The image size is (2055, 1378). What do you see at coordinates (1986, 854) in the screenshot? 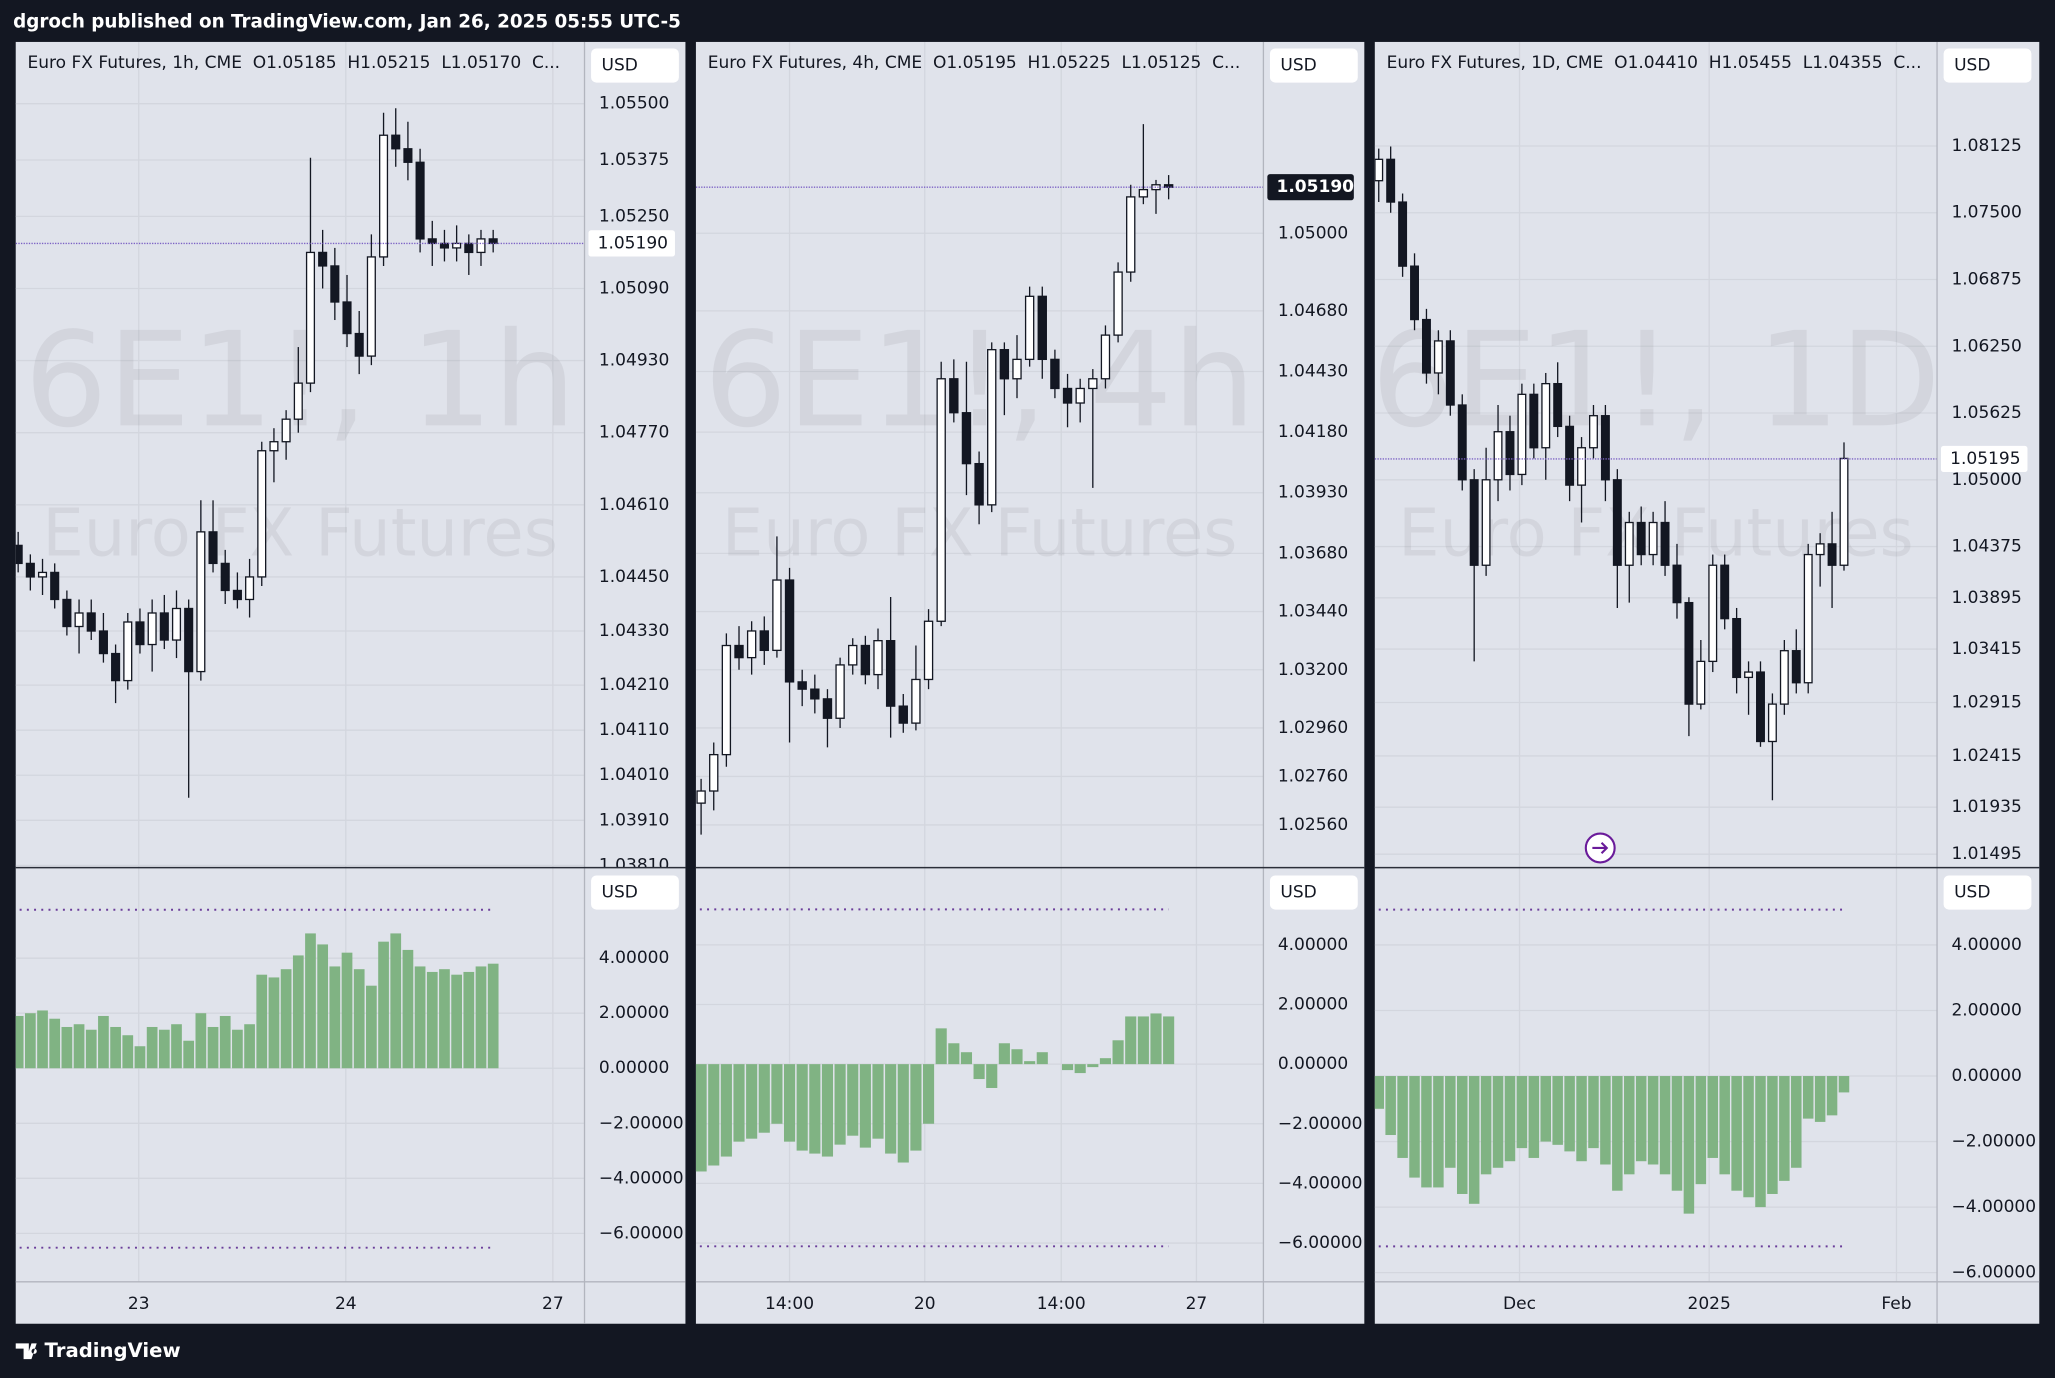
I see `y-tick-label: 1.01495` at bounding box center [1986, 854].